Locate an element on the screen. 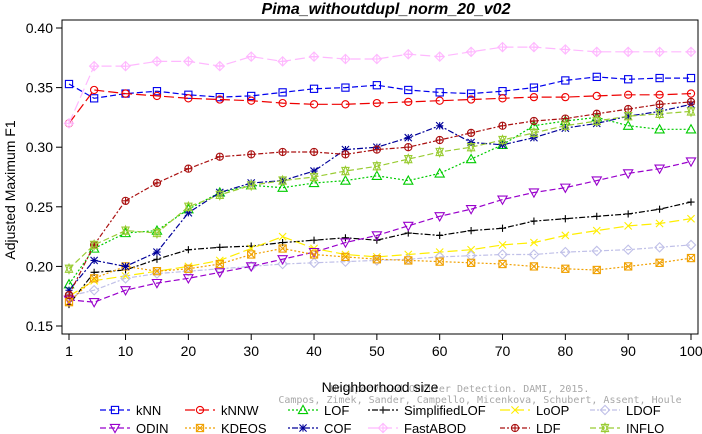 Image resolution: width=702 pixels, height=434 pixels. x-tick-label: 60 is located at coordinates (440, 351).